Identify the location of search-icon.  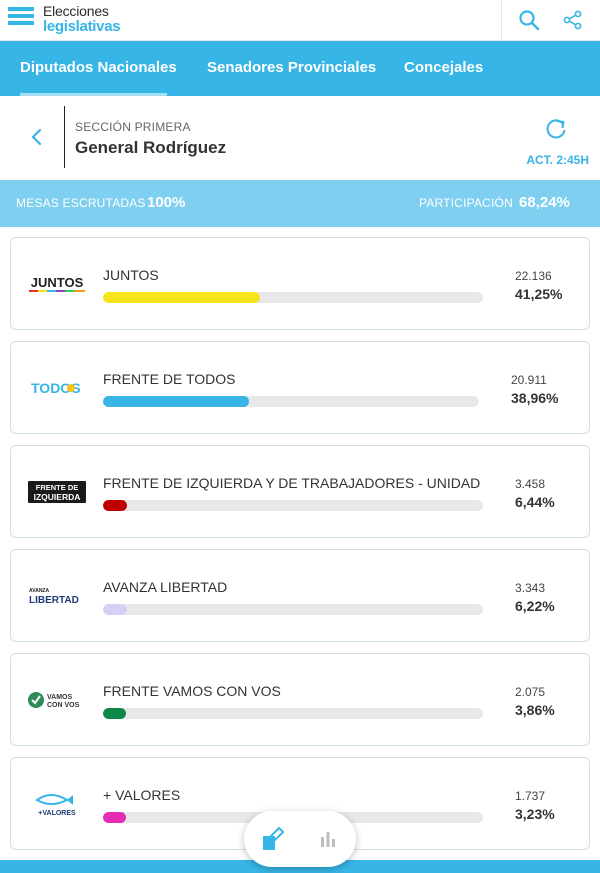
(529, 20).